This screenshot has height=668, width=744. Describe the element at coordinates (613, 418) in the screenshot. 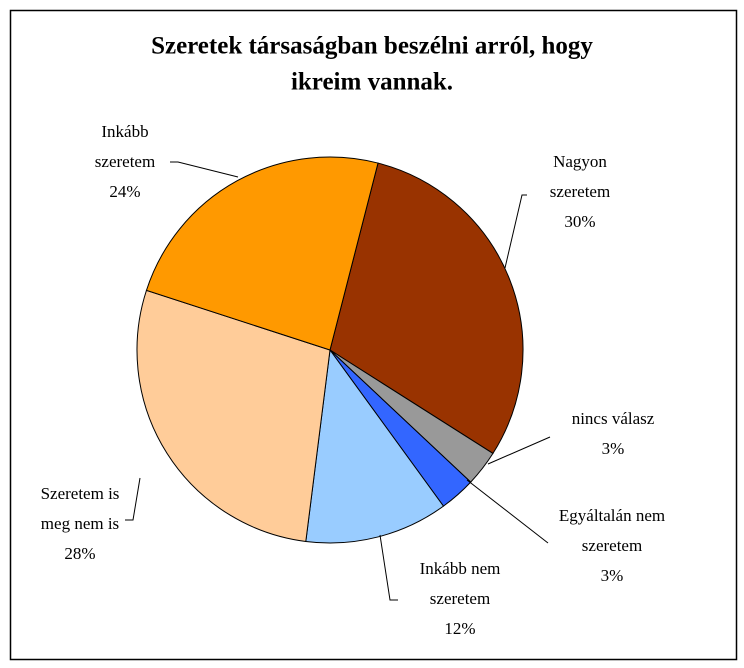

I see `slice-label: nincs válasz` at that location.